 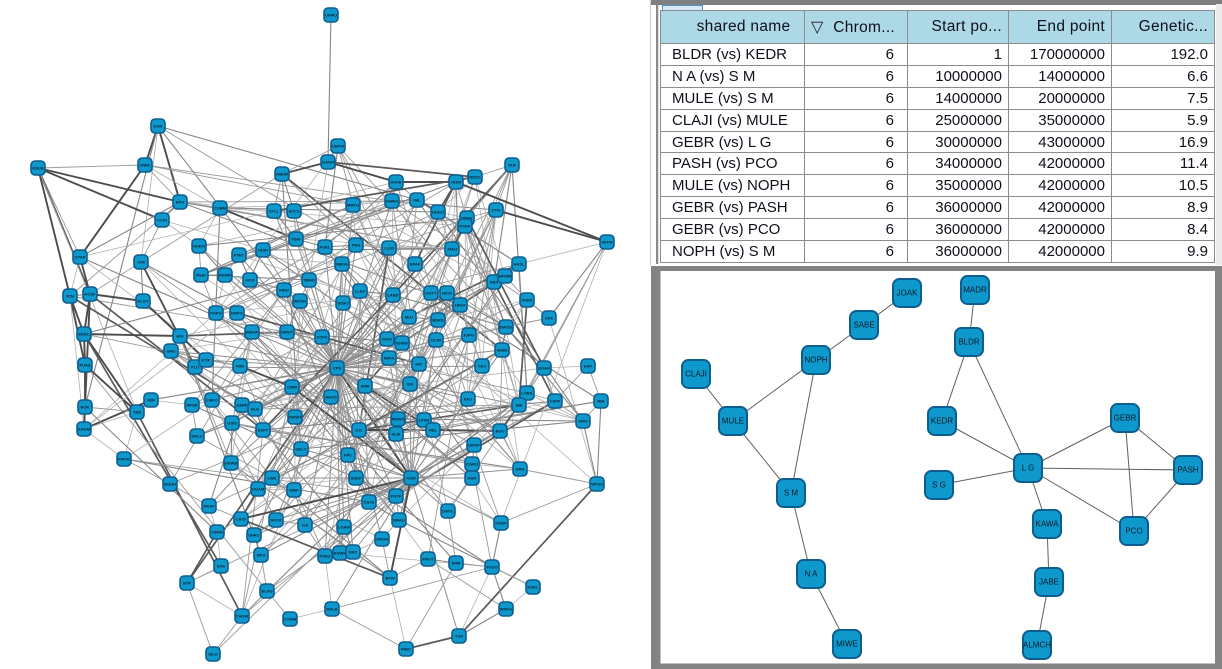 I want to click on svg-text: DKLU, so click(x=196, y=436).